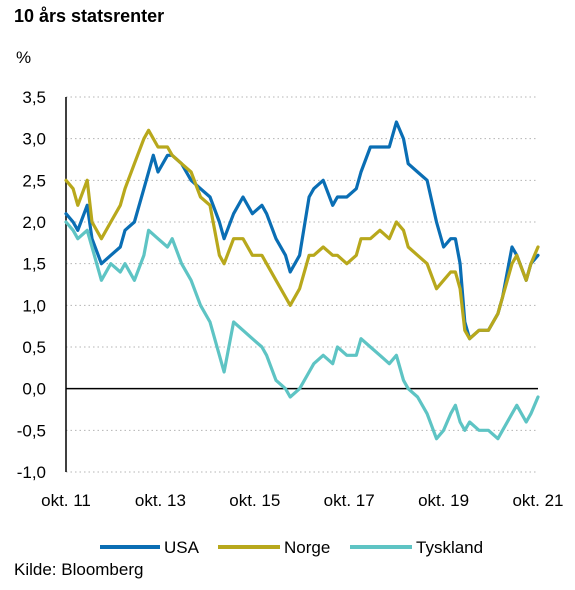 This screenshot has width=575, height=590. I want to click on x-tick-label: okt. 15, so click(254, 500).